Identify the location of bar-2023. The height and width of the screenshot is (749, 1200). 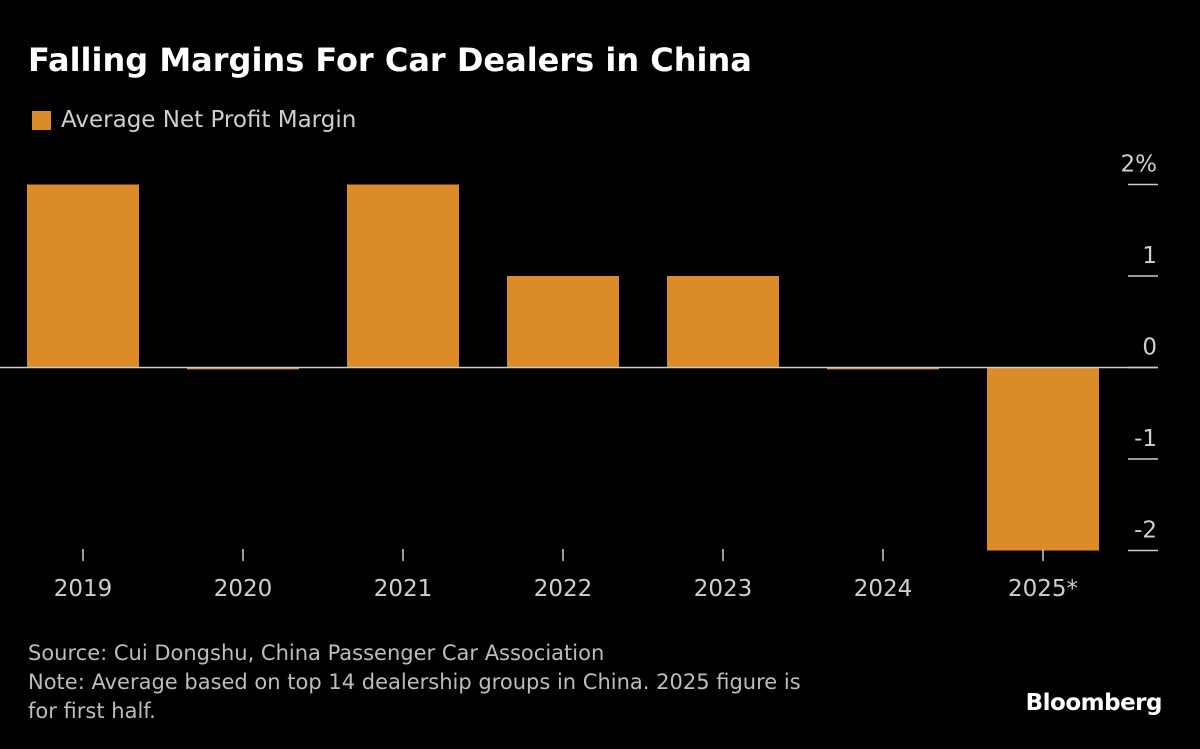
(723, 322).